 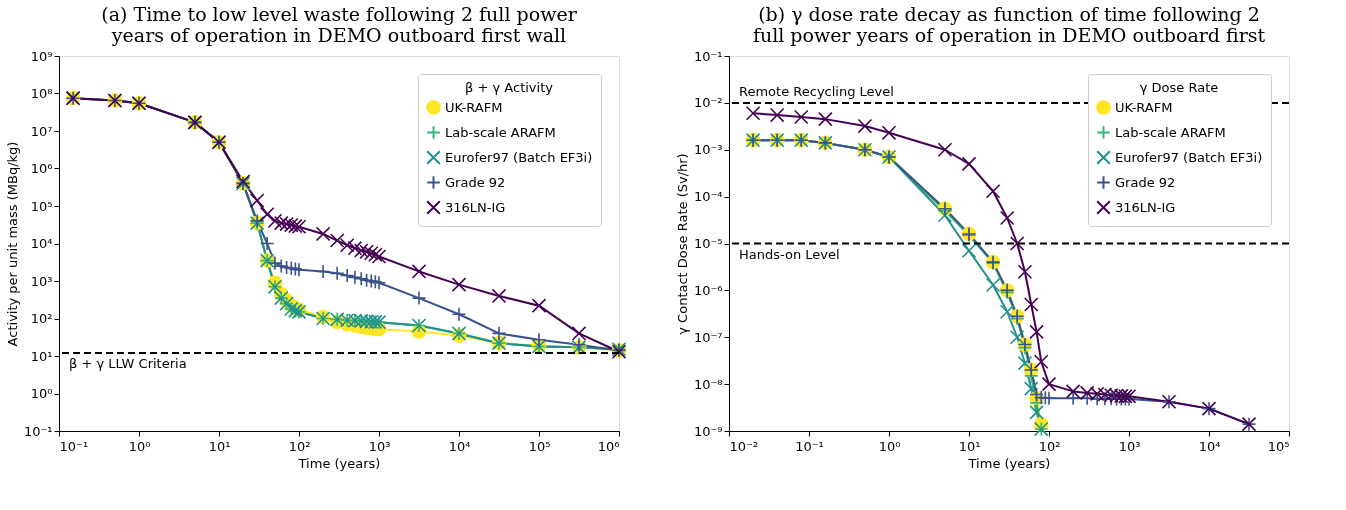 What do you see at coordinates (41, 281) in the screenshot?
I see `y-tick-label: 10³` at bounding box center [41, 281].